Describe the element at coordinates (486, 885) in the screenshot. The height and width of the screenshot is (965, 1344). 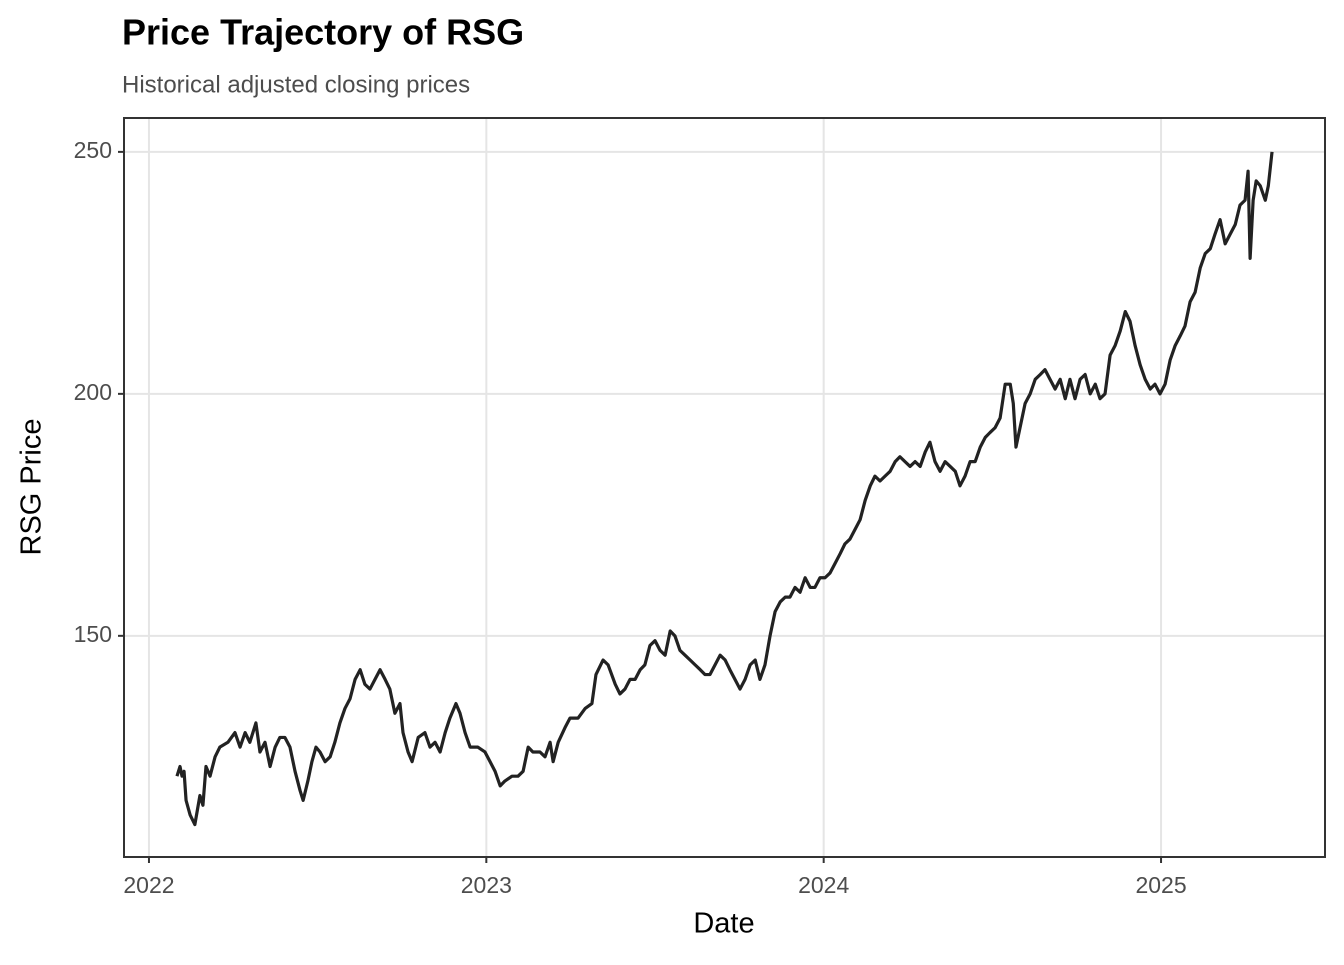
I see `x-tick-label: 2023` at that location.